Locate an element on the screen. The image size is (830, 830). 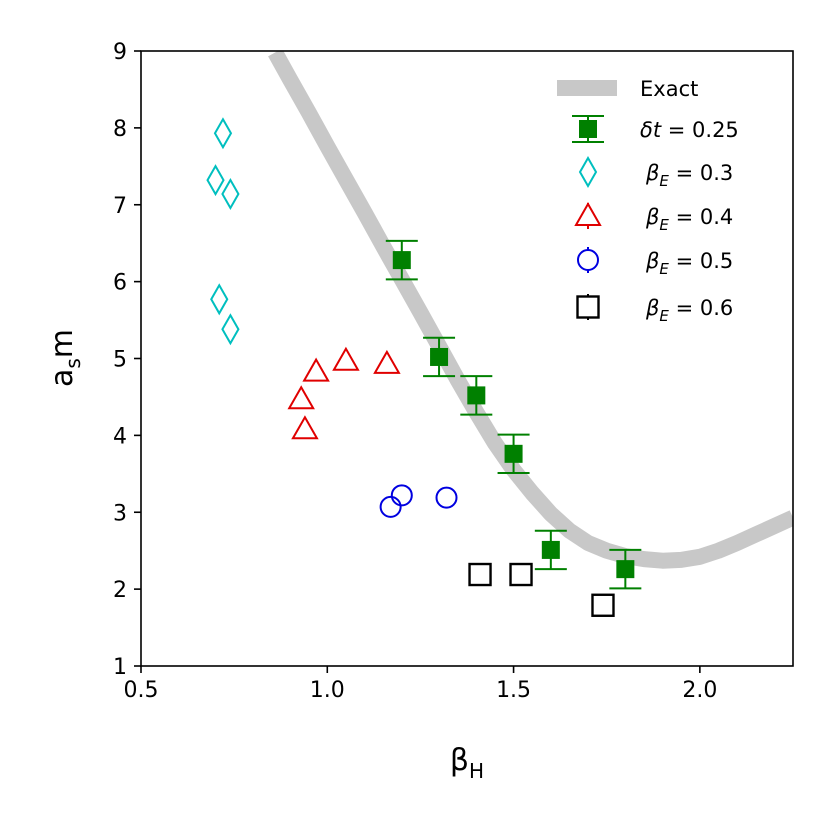
legend-label-0: δt = 0.25 is located at coordinates (689, 130).